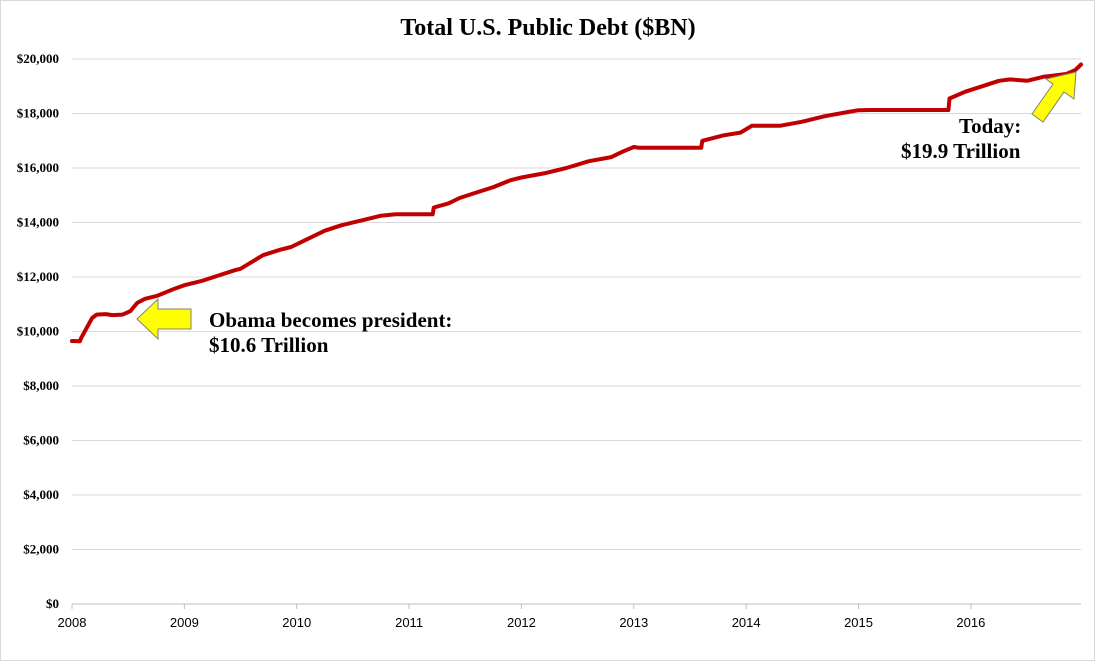  I want to click on y-tick-label: $6,000, so click(41, 440).